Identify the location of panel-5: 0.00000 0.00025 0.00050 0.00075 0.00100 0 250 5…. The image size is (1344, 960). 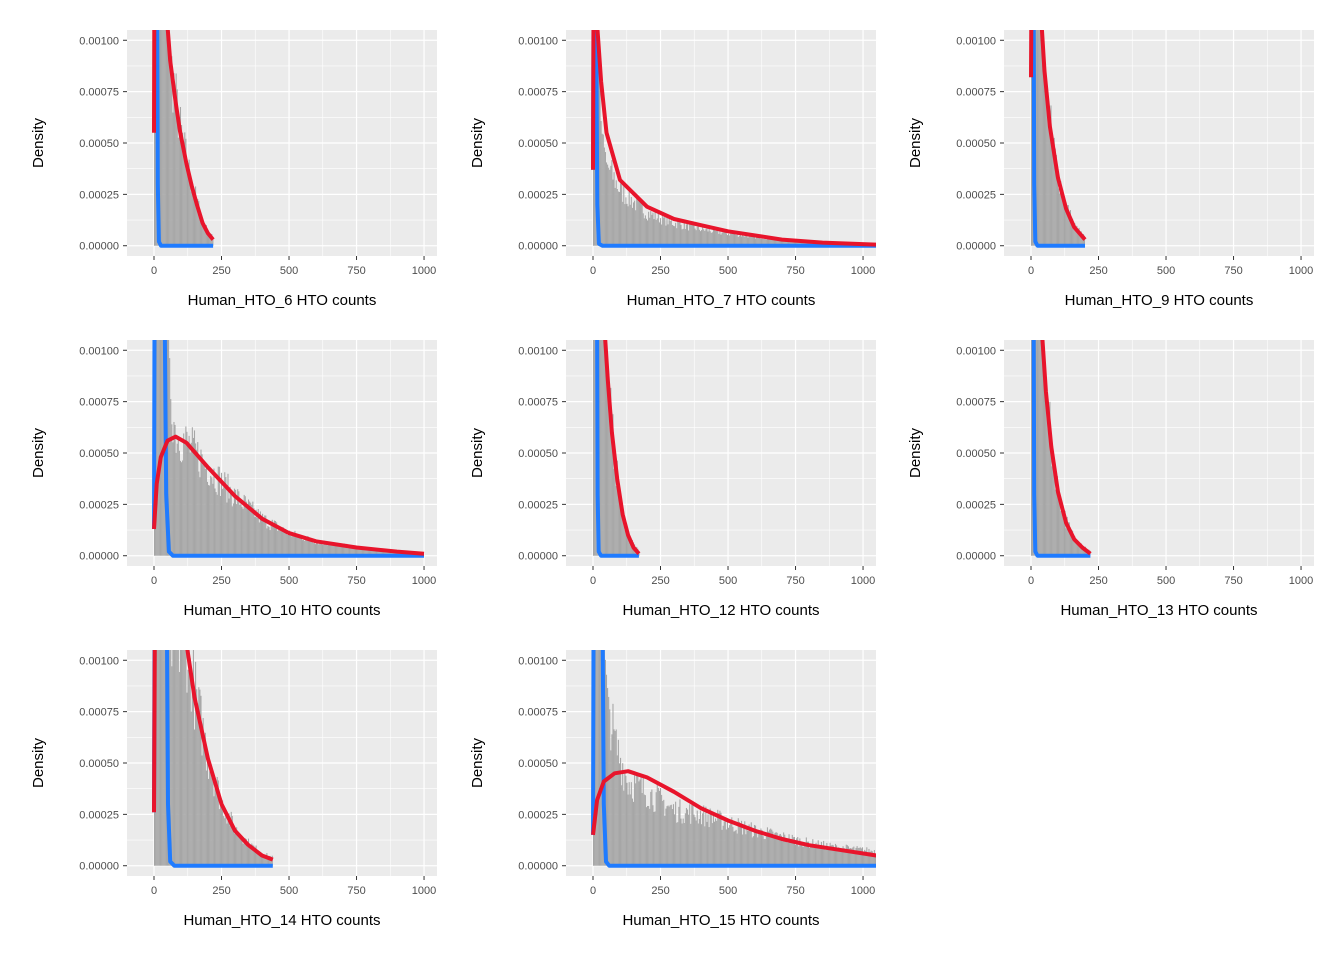
(672, 479).